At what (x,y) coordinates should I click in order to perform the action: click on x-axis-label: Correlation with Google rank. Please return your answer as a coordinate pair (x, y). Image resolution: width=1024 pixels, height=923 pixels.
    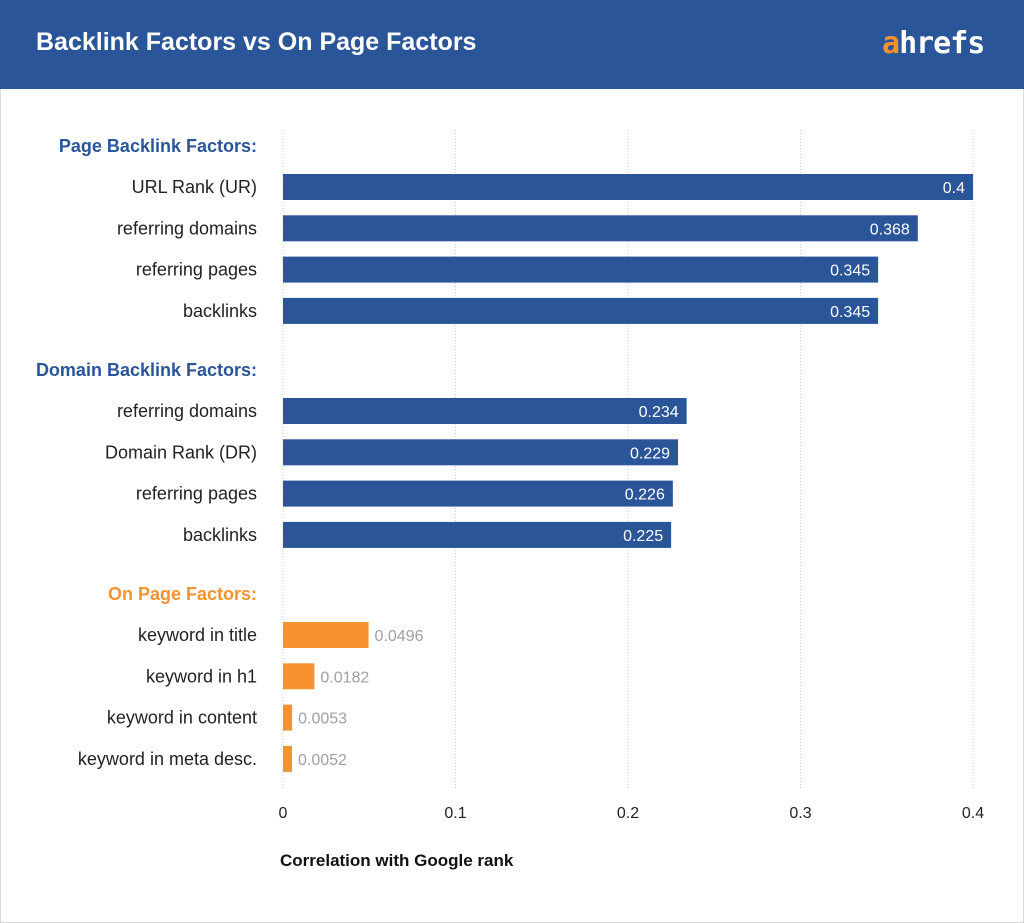
    Looking at the image, I should click on (397, 860).